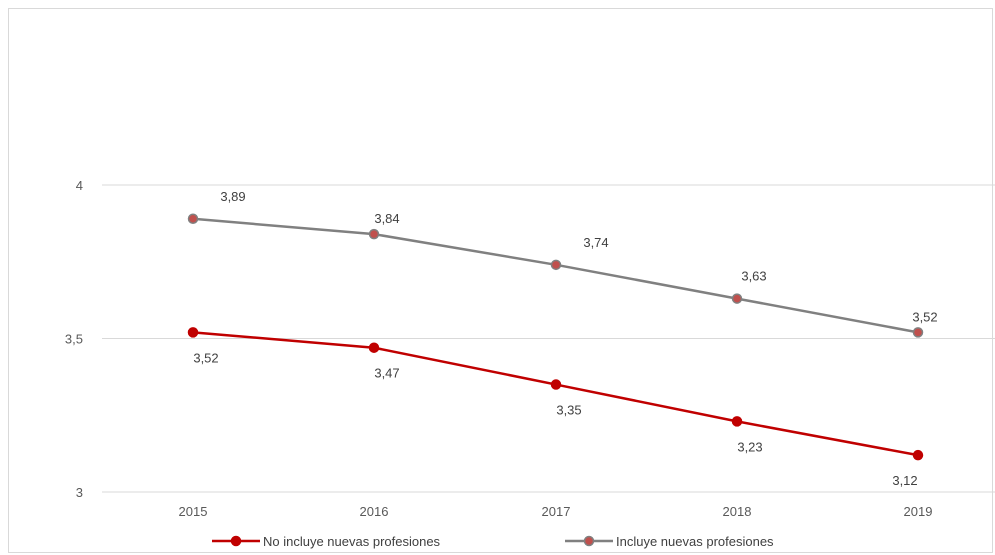  Describe the element at coordinates (374, 511) in the screenshot. I see `x-tick-label: 2016` at that location.